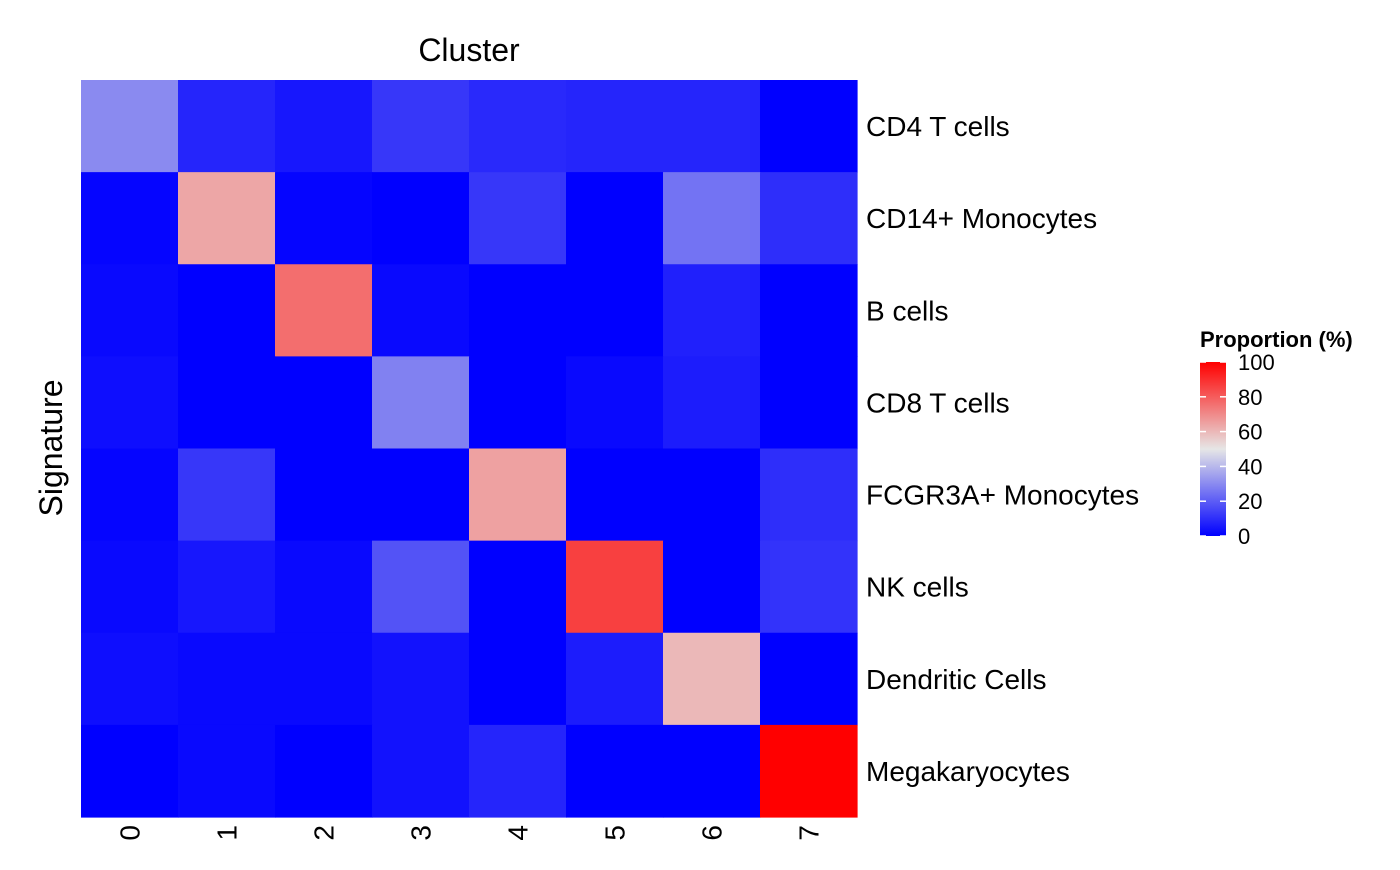  Describe the element at coordinates (938, 126) in the screenshot. I see `row-label: CD4 T cells` at that location.